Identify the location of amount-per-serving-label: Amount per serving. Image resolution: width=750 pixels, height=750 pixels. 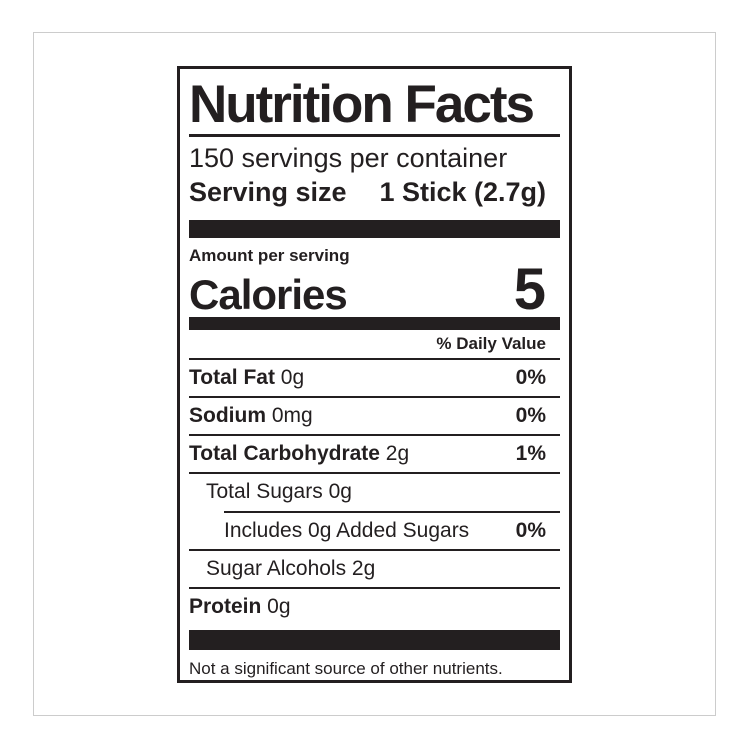
(269, 255).